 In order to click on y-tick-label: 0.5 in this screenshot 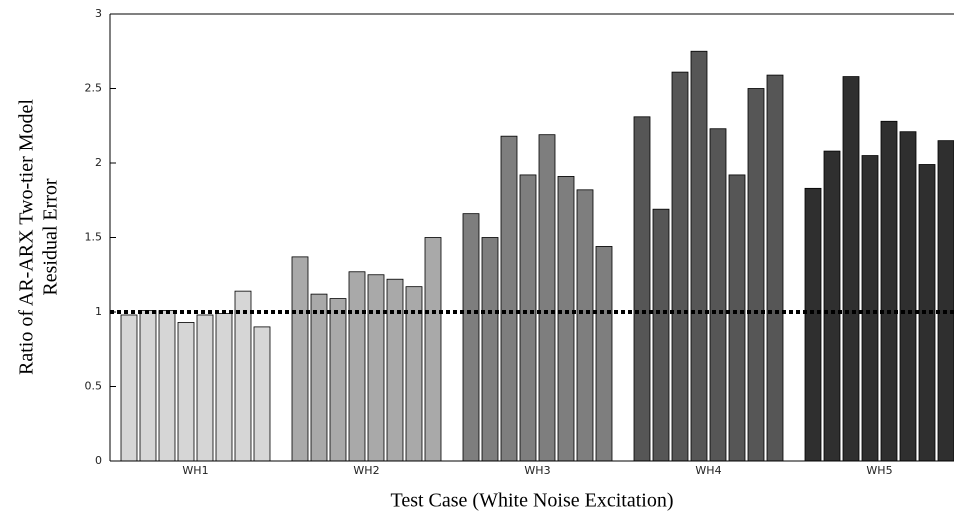, I will do `click(94, 386)`.